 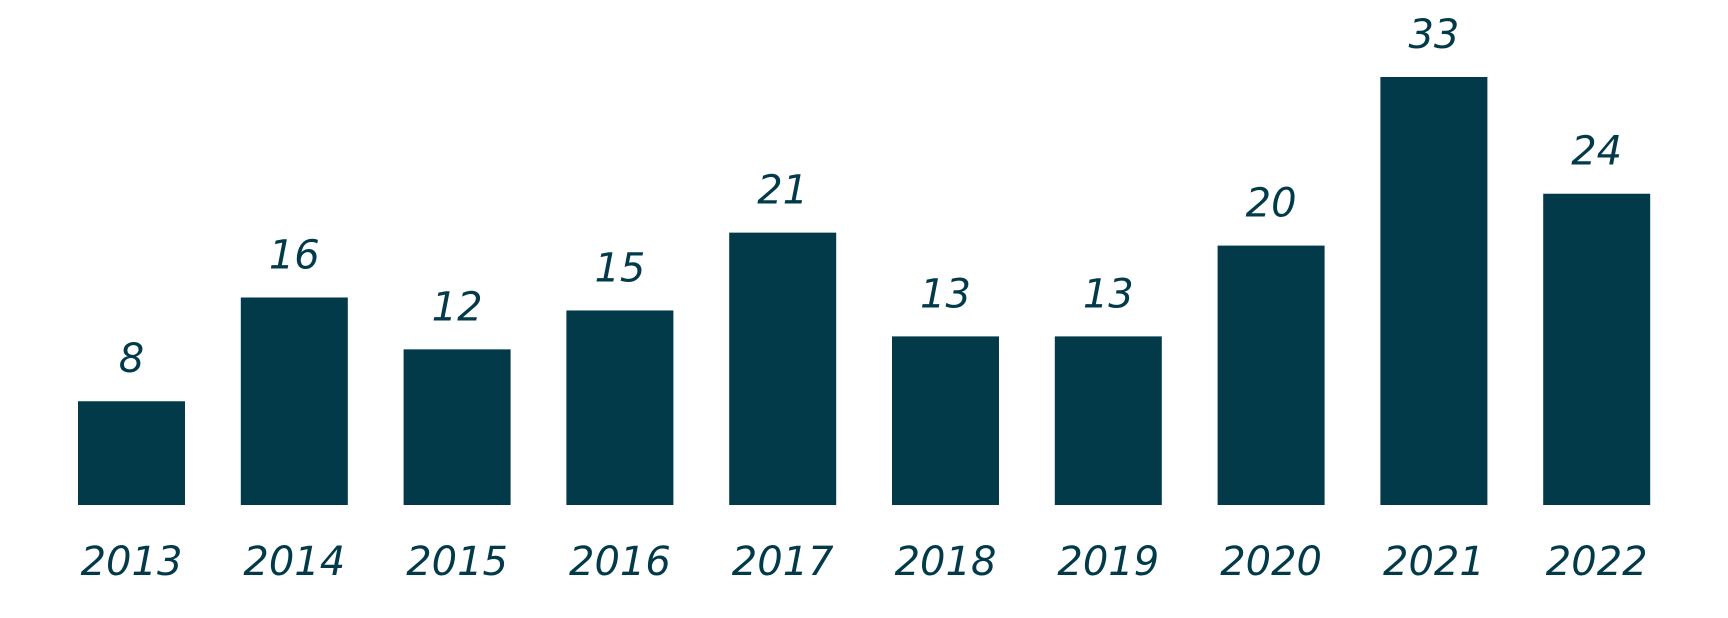 I want to click on value-label: 12, so click(x=457, y=307).